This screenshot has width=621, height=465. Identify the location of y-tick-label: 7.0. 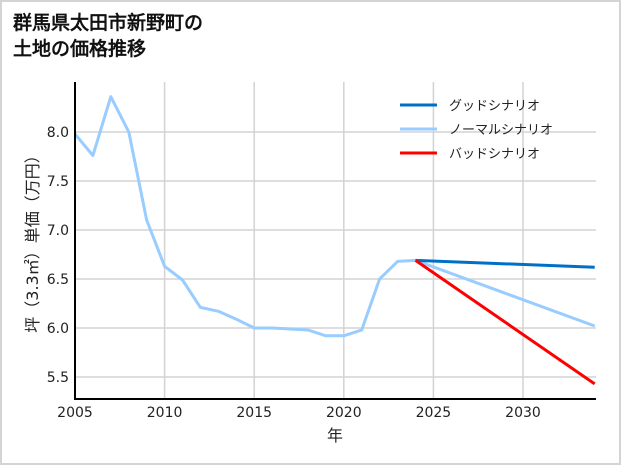
(58, 231).